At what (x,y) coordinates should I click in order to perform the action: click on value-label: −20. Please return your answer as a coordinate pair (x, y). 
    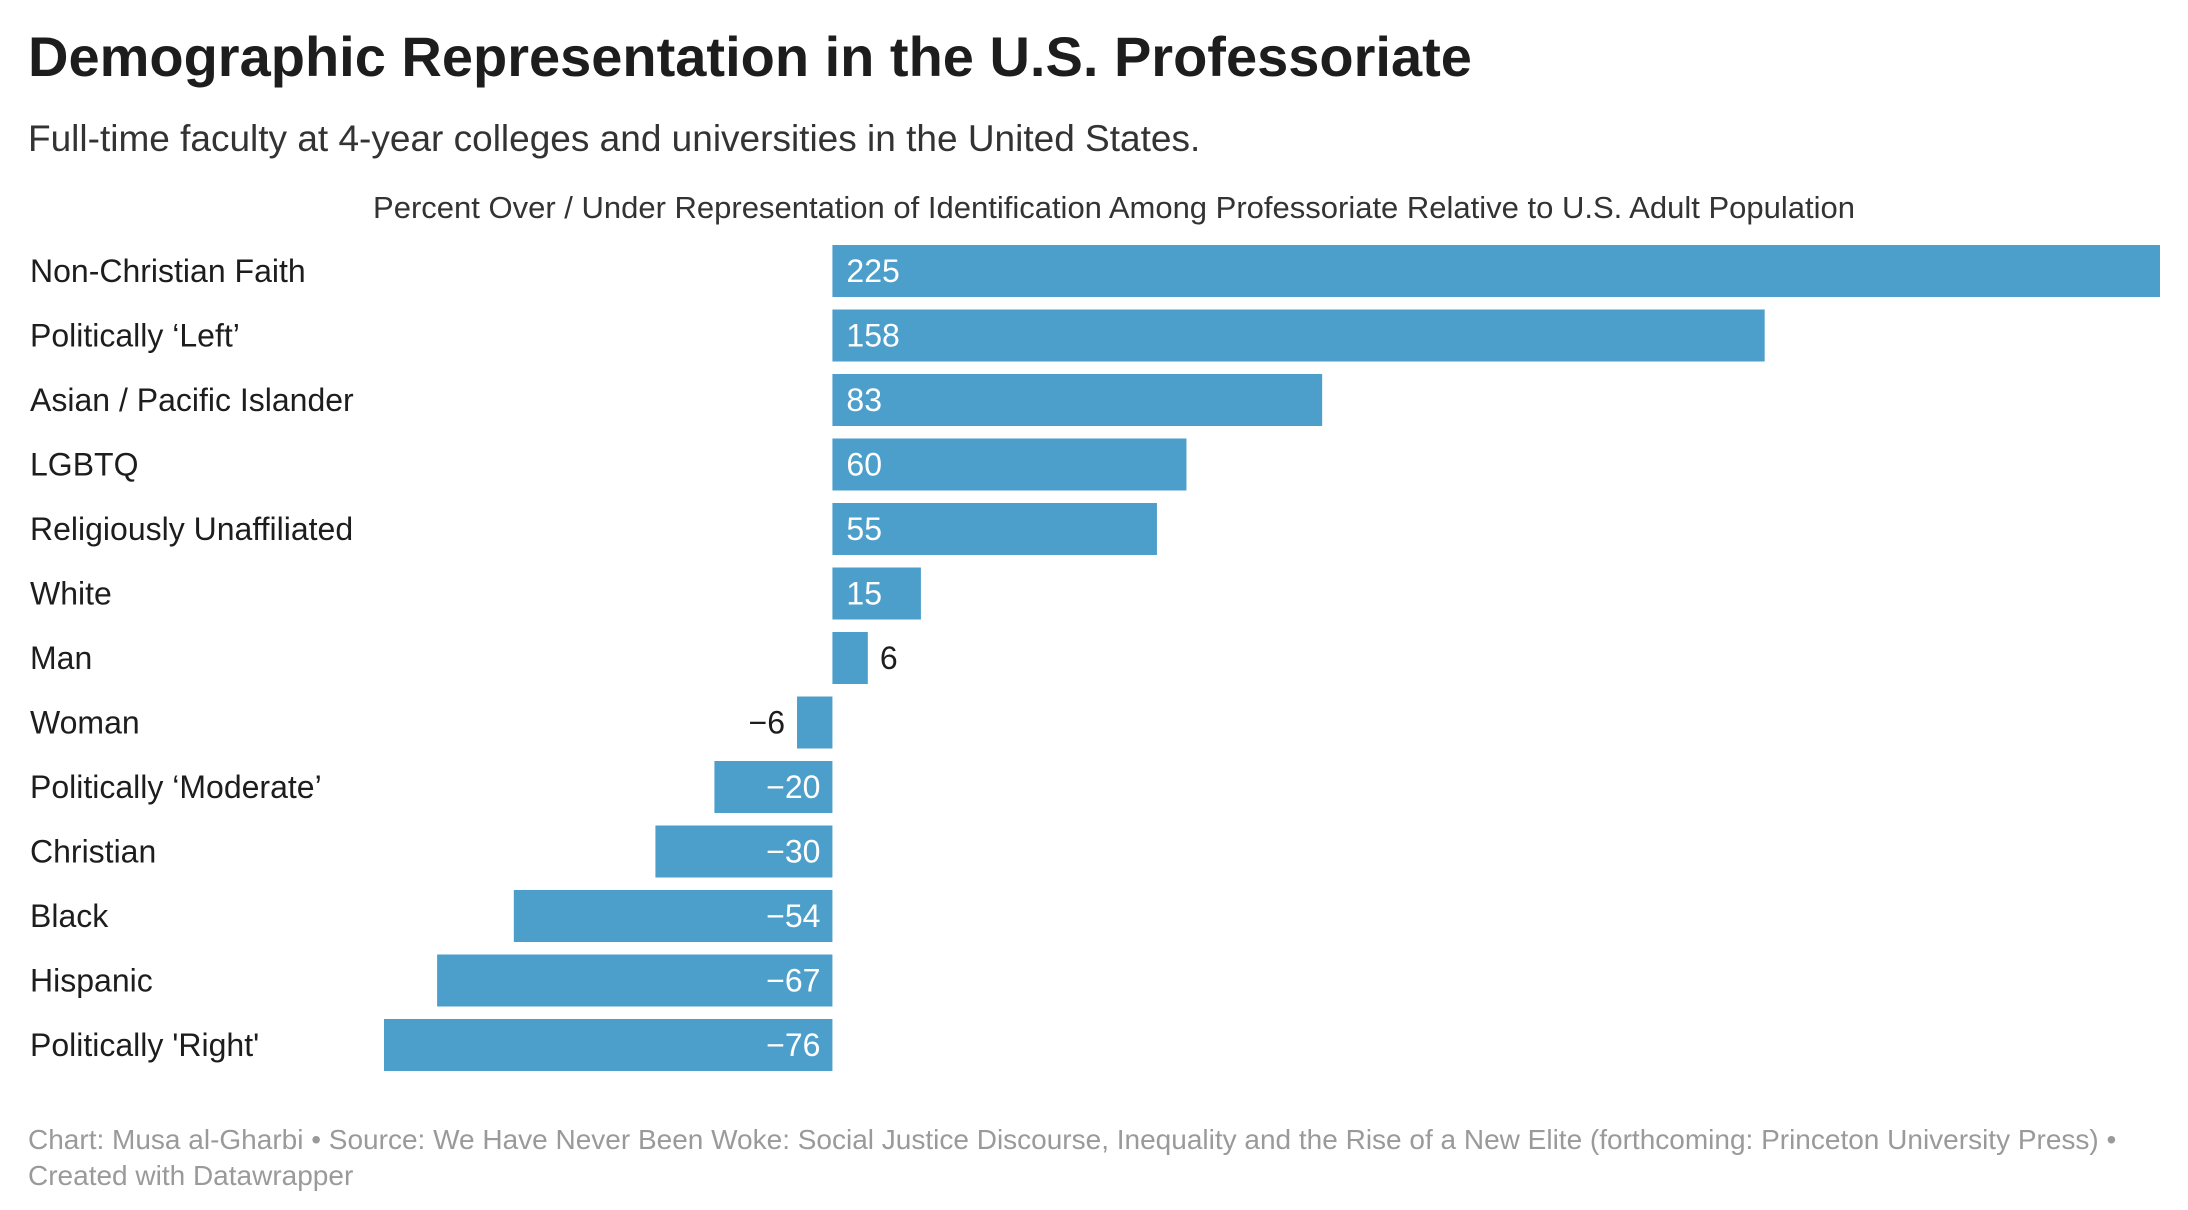
    Looking at the image, I should click on (793, 787).